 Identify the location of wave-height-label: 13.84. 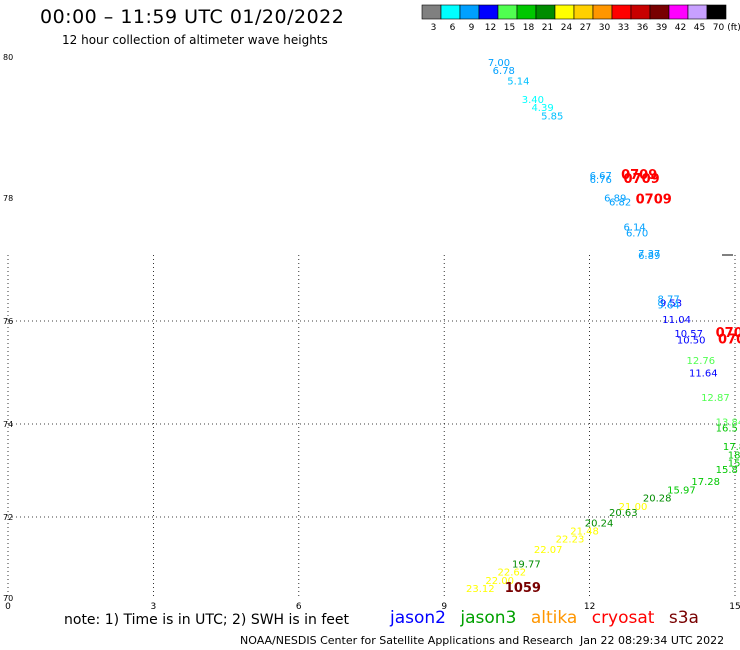
(728, 423).